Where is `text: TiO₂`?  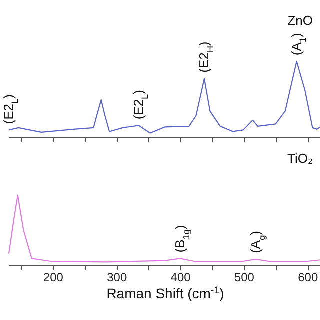
text: TiO₂ is located at coordinates (300, 158).